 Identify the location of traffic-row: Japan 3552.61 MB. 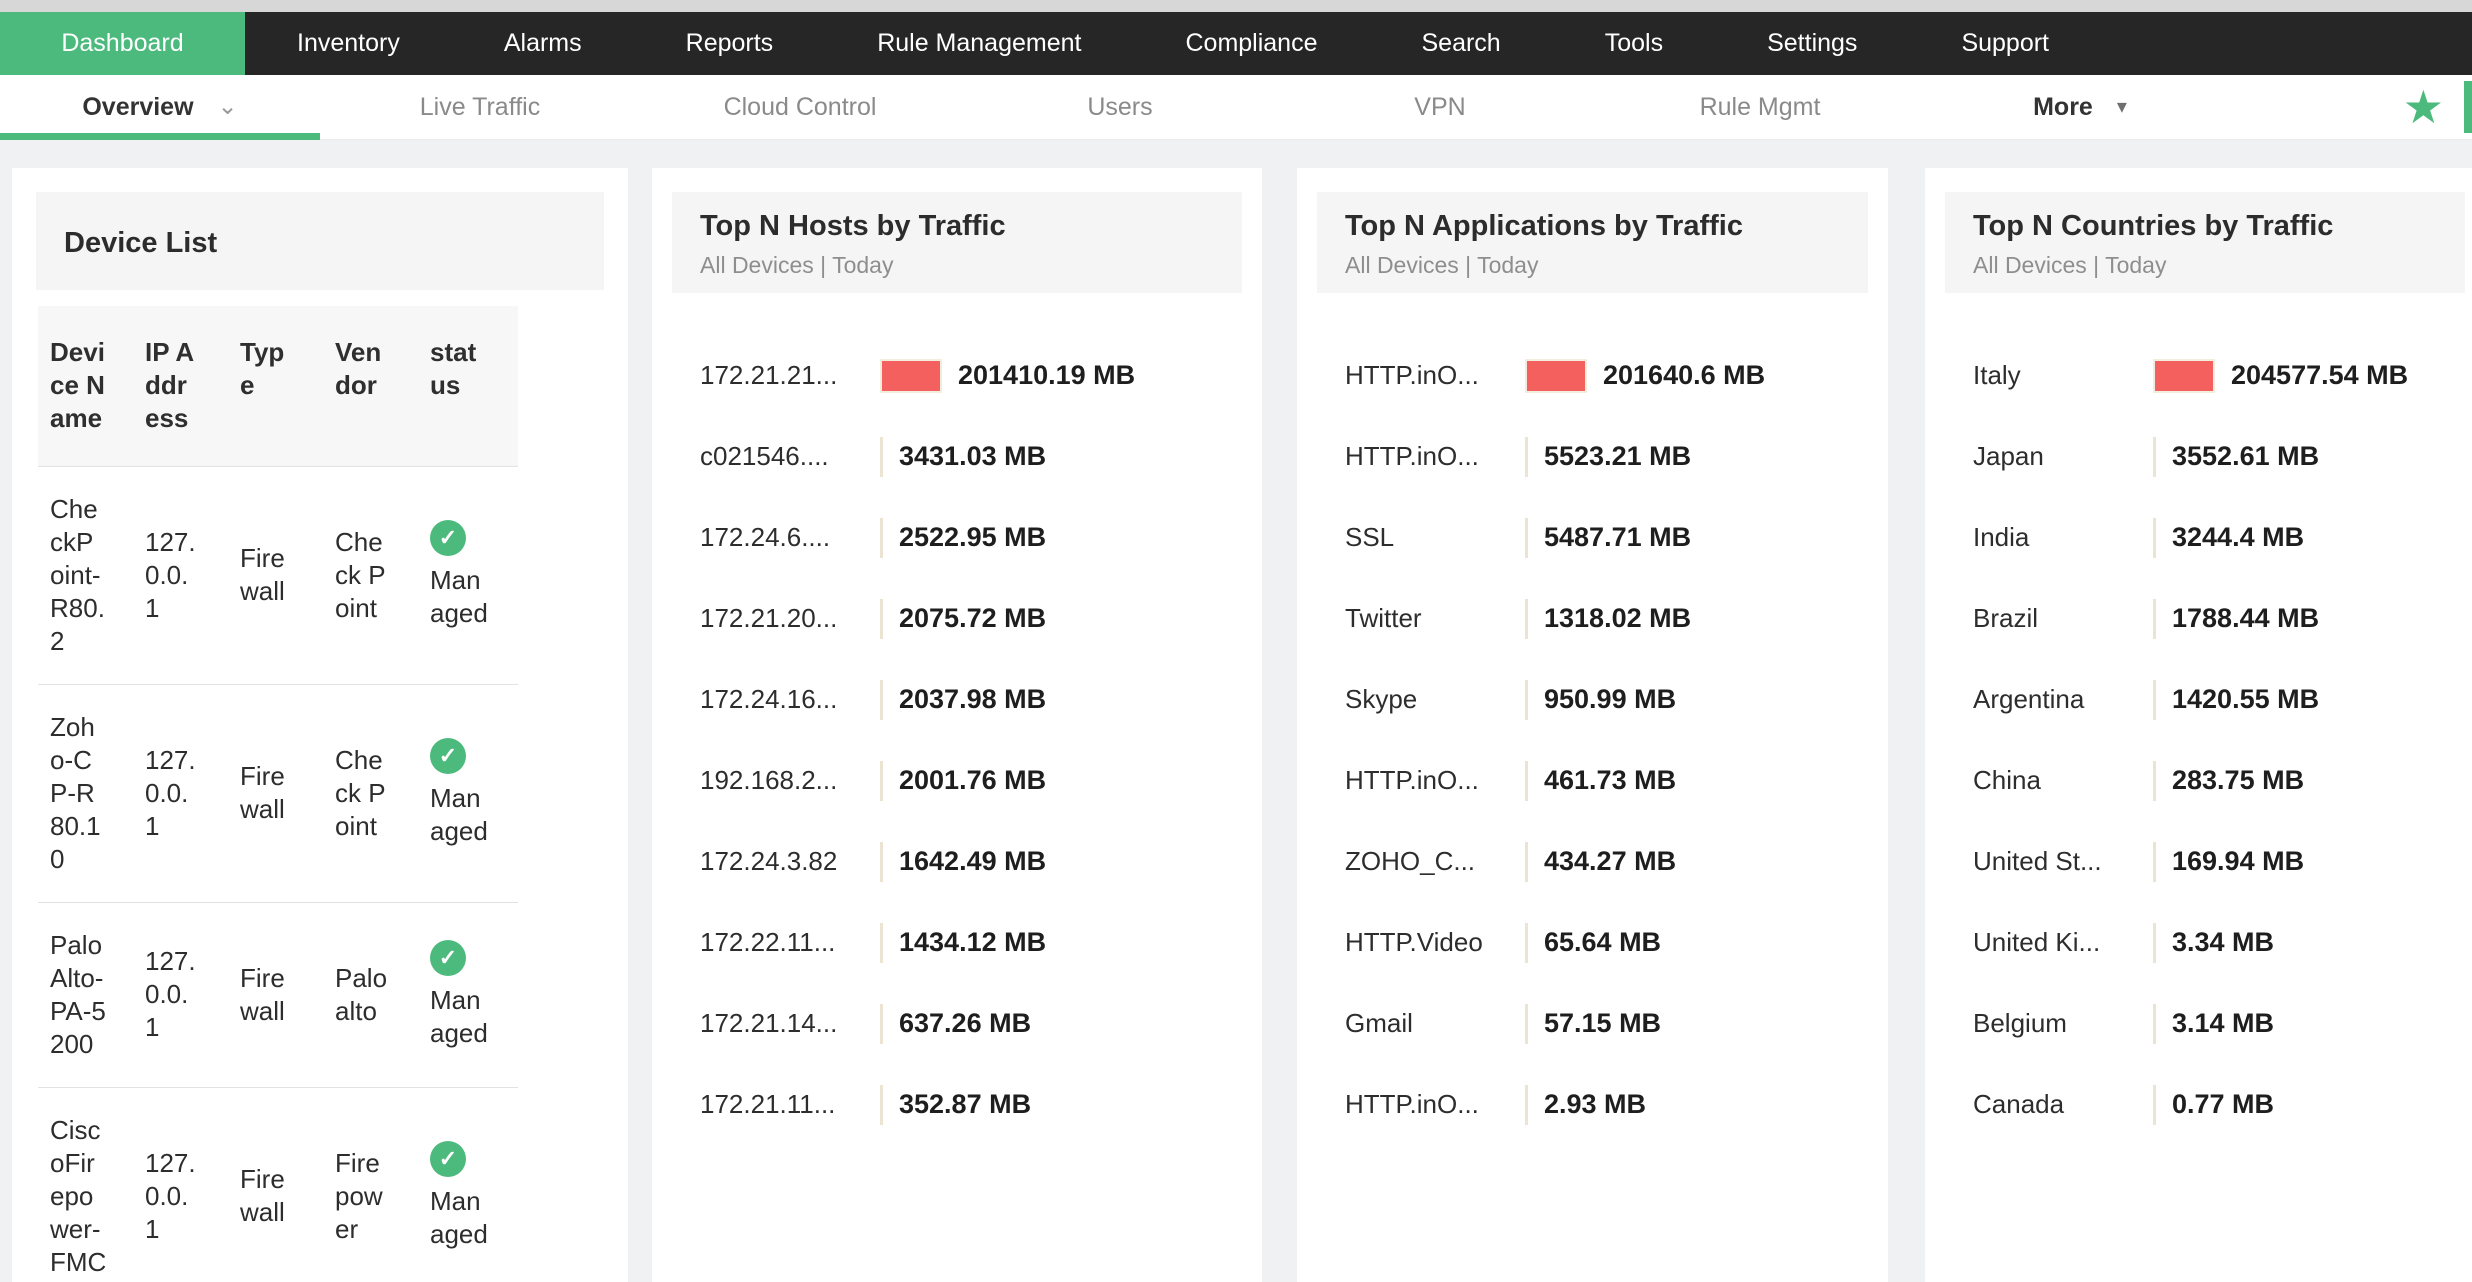
(2198, 456).